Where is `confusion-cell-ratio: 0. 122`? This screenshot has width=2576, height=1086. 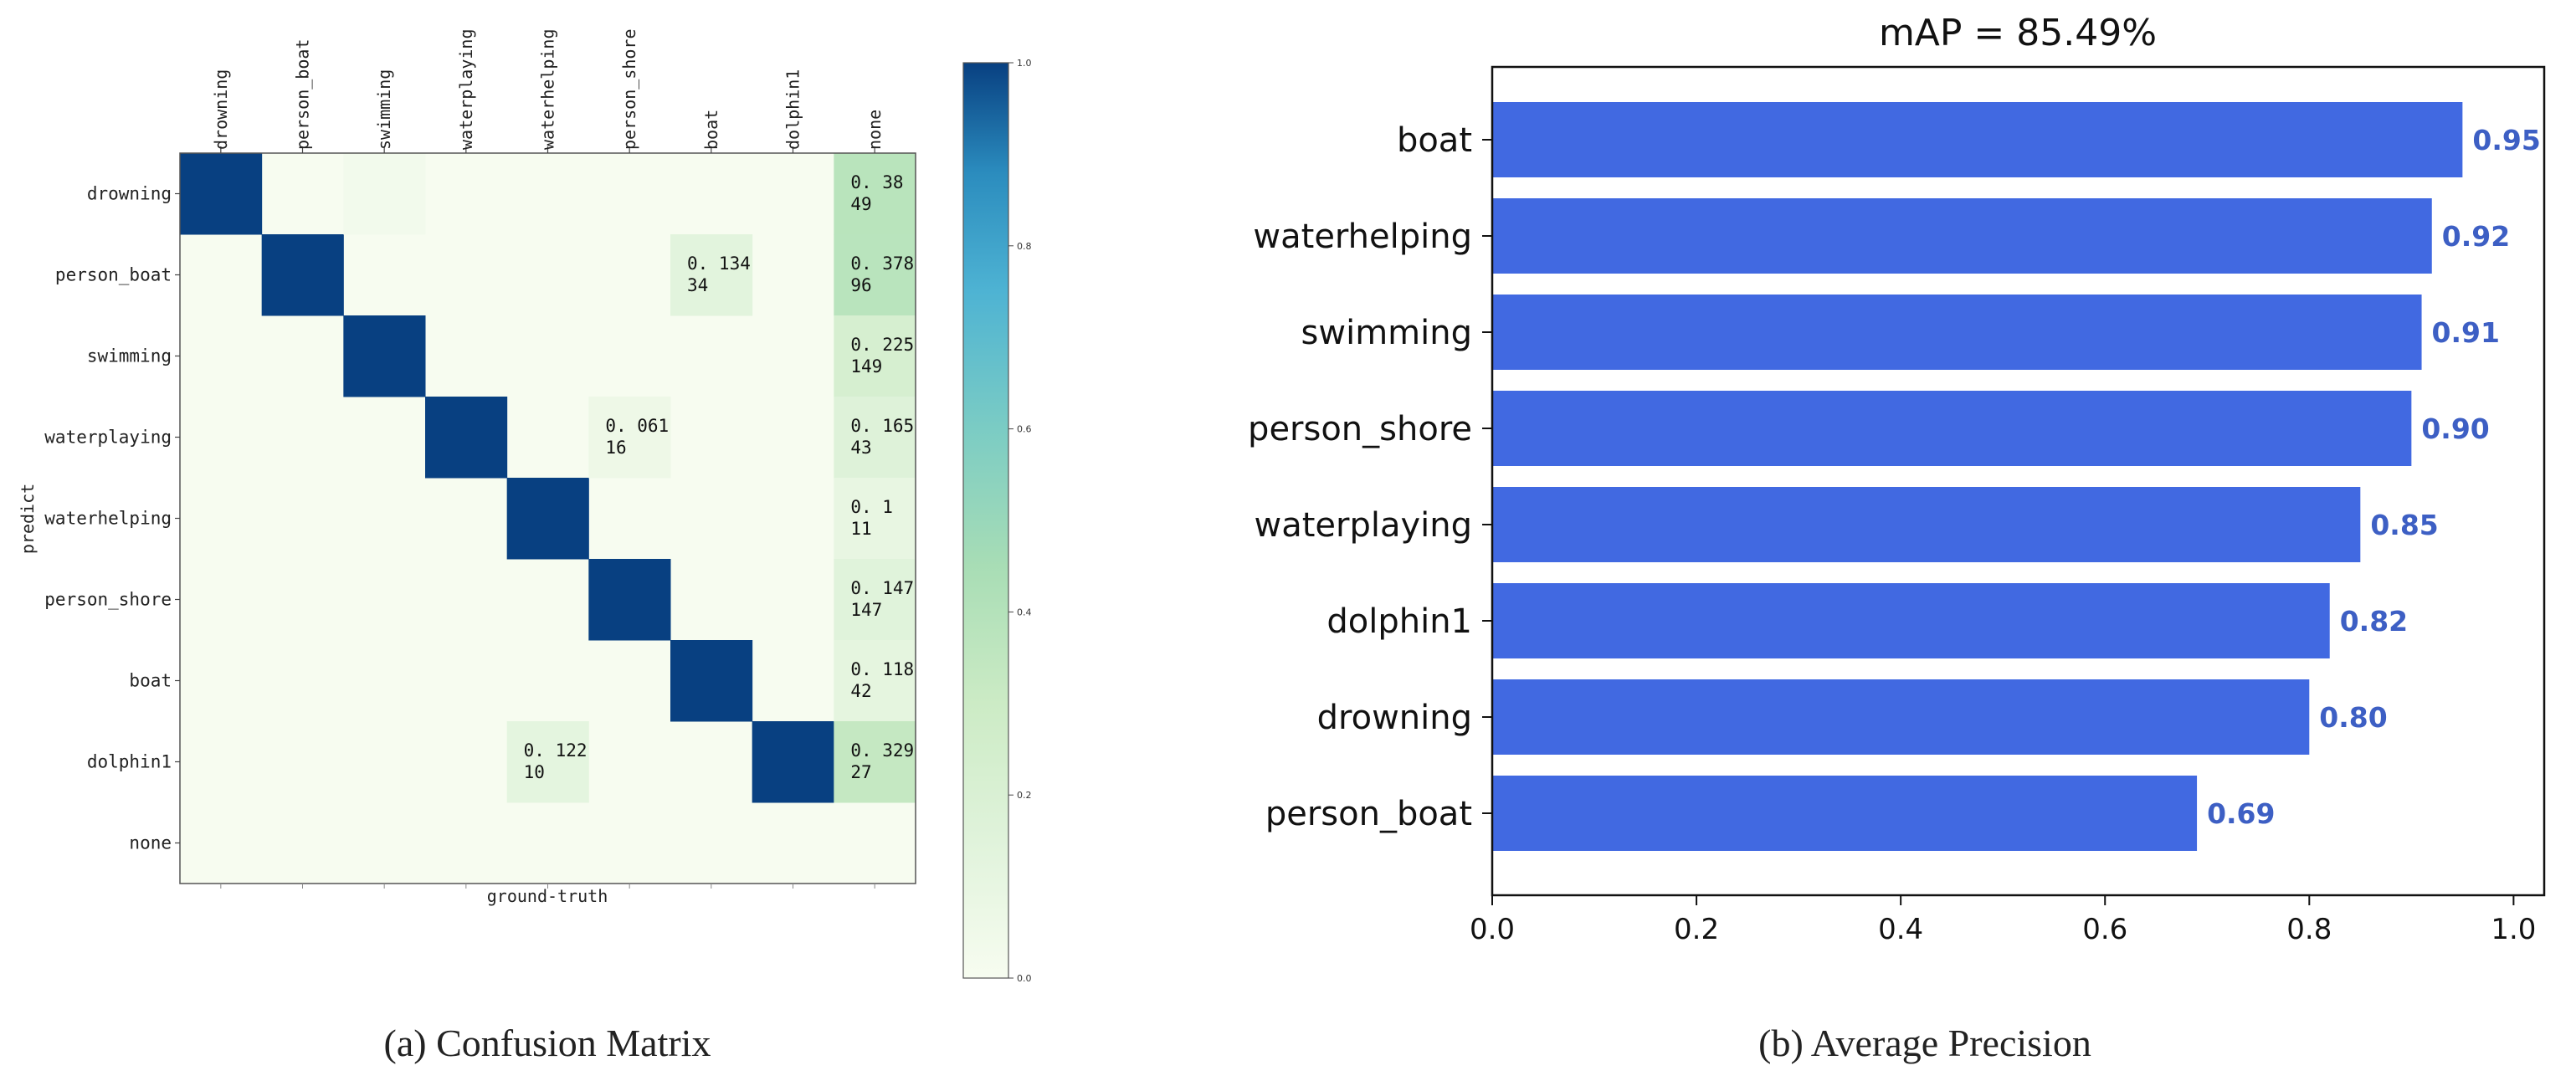
confusion-cell-ratio: 0. 122 is located at coordinates (556, 750).